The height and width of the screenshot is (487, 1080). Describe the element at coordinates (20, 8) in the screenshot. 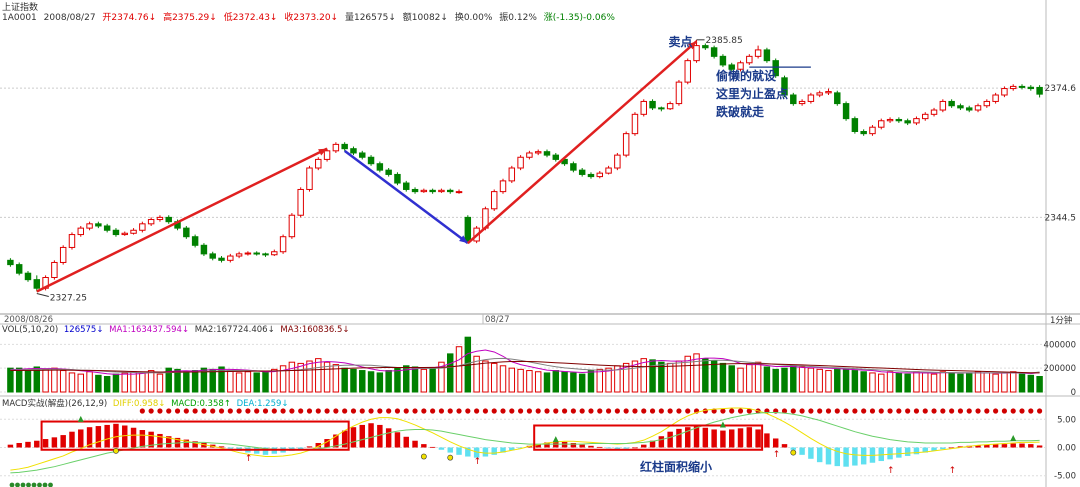

I see `chart-title: 上证指数` at that location.